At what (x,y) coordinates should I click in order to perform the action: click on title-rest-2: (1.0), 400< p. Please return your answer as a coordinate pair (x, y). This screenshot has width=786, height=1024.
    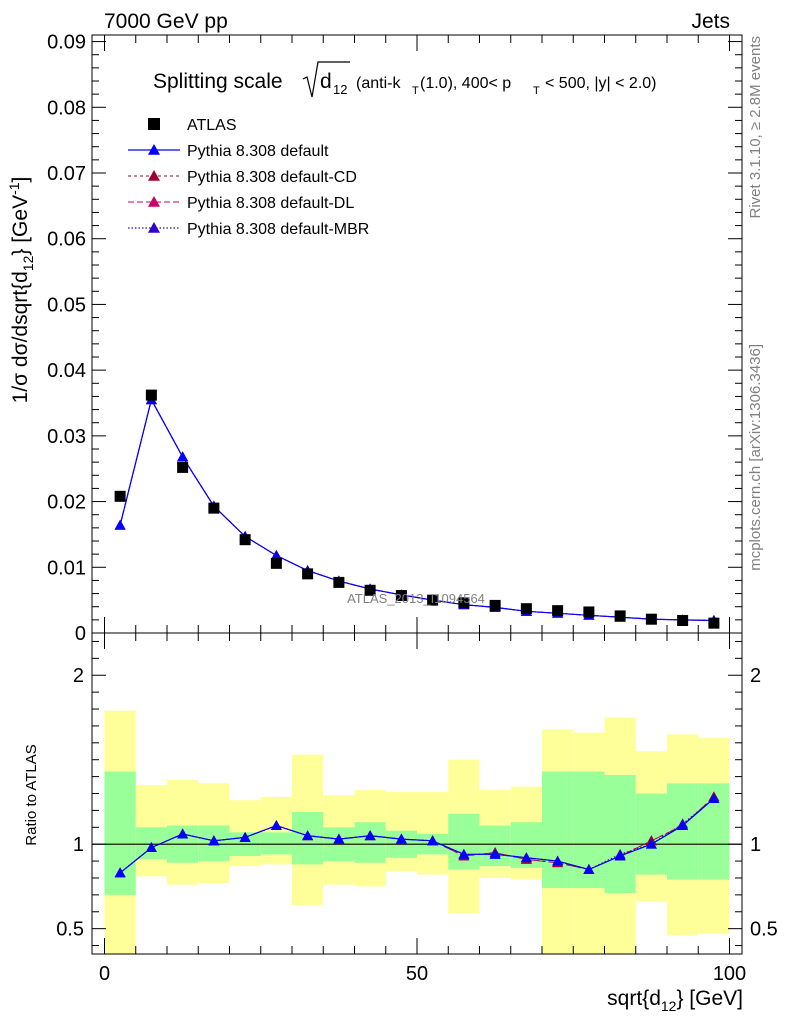
    Looking at the image, I should click on (465, 83).